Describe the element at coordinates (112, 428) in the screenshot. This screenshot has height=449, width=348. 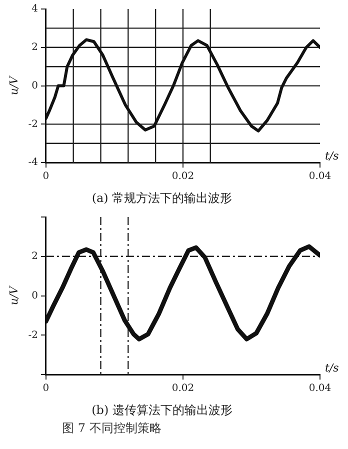
I see `caption: 图 7 不同控制策略` at that location.